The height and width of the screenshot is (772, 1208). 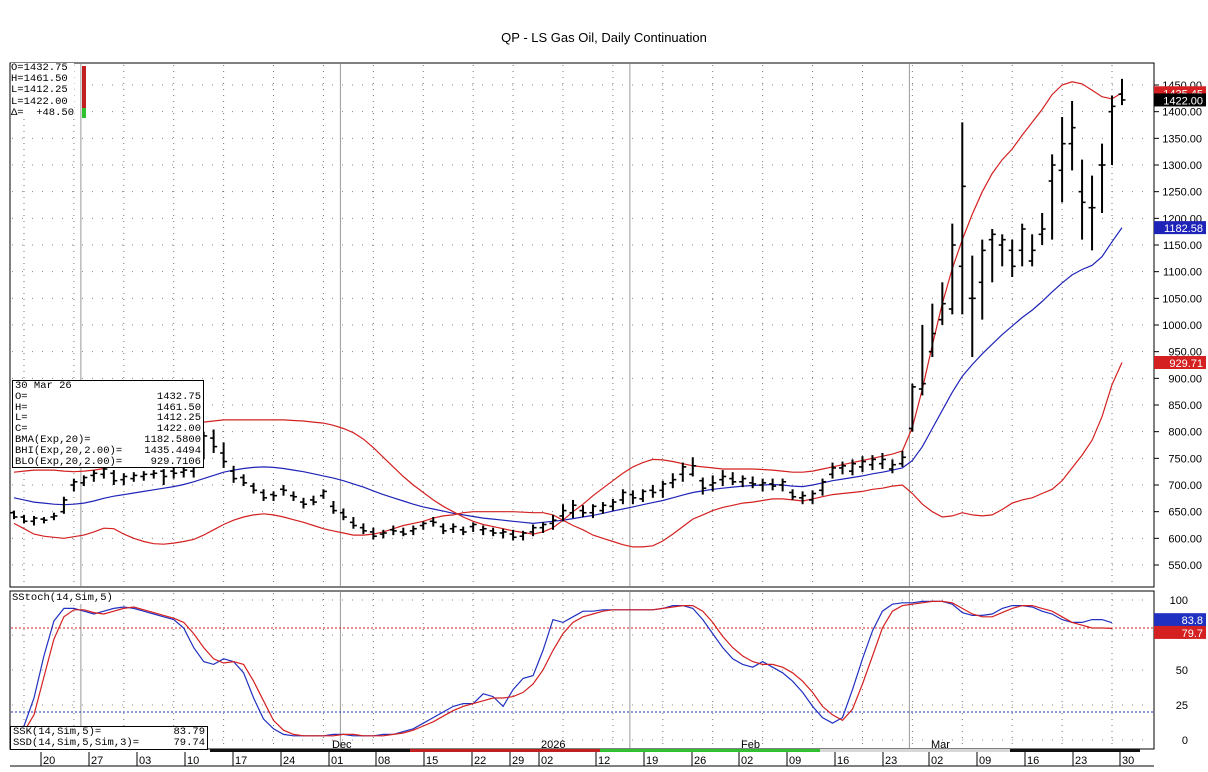 What do you see at coordinates (1182, 139) in the screenshot?
I see `y-tick-label: 1350.00` at bounding box center [1182, 139].